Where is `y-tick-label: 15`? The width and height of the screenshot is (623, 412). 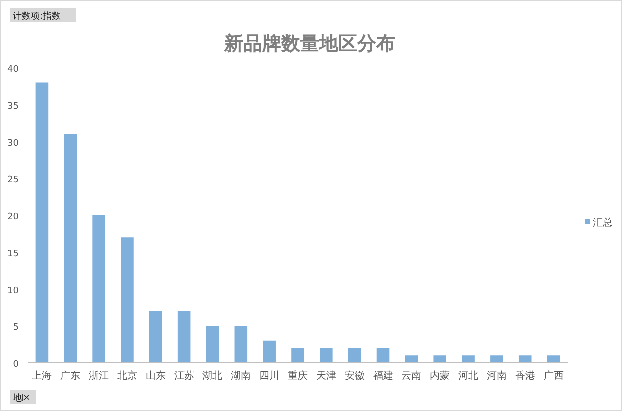
y-tick-label: 15 is located at coordinates (13, 254).